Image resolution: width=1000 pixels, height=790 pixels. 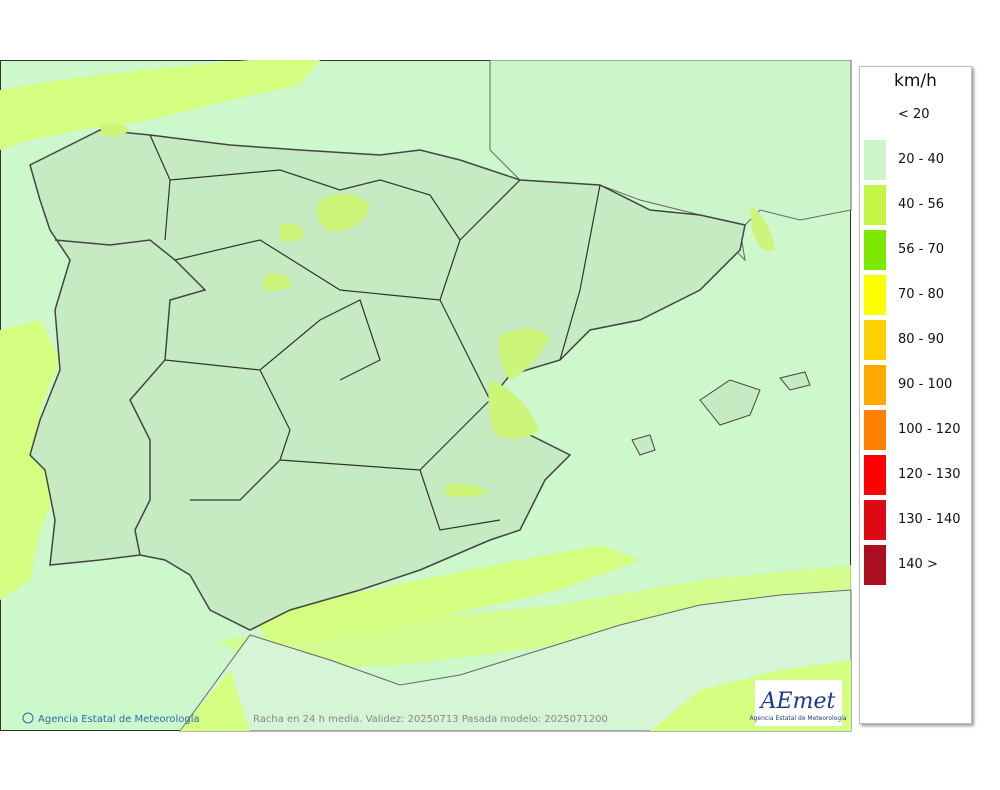 What do you see at coordinates (921, 159) in the screenshot?
I see `legend-label: 20 - 40` at bounding box center [921, 159].